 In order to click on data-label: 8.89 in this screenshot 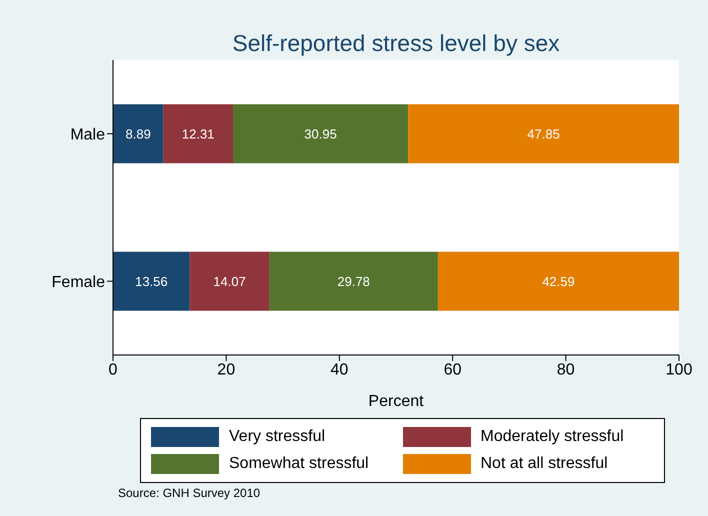, I will do `click(138, 134)`.